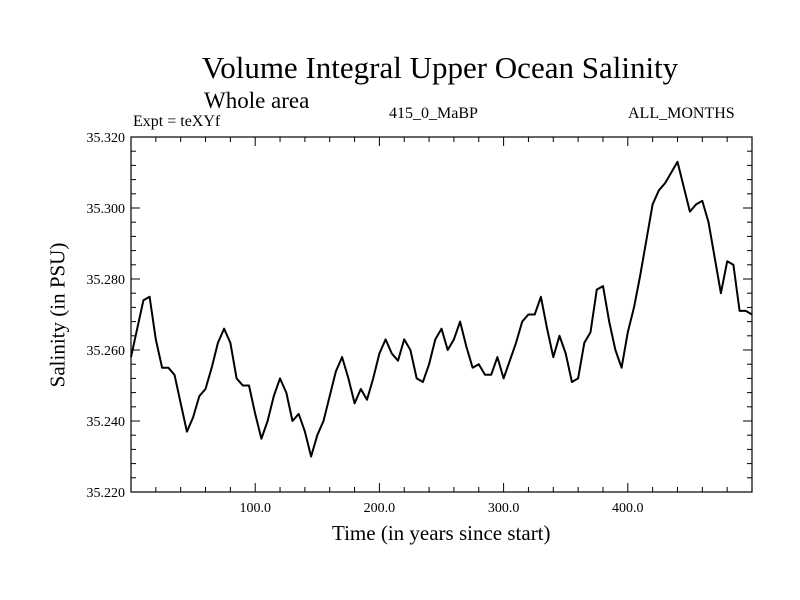 The height and width of the screenshot is (600, 800). Describe the element at coordinates (255, 508) in the screenshot. I see `x-tick-label: 100.0` at that location.